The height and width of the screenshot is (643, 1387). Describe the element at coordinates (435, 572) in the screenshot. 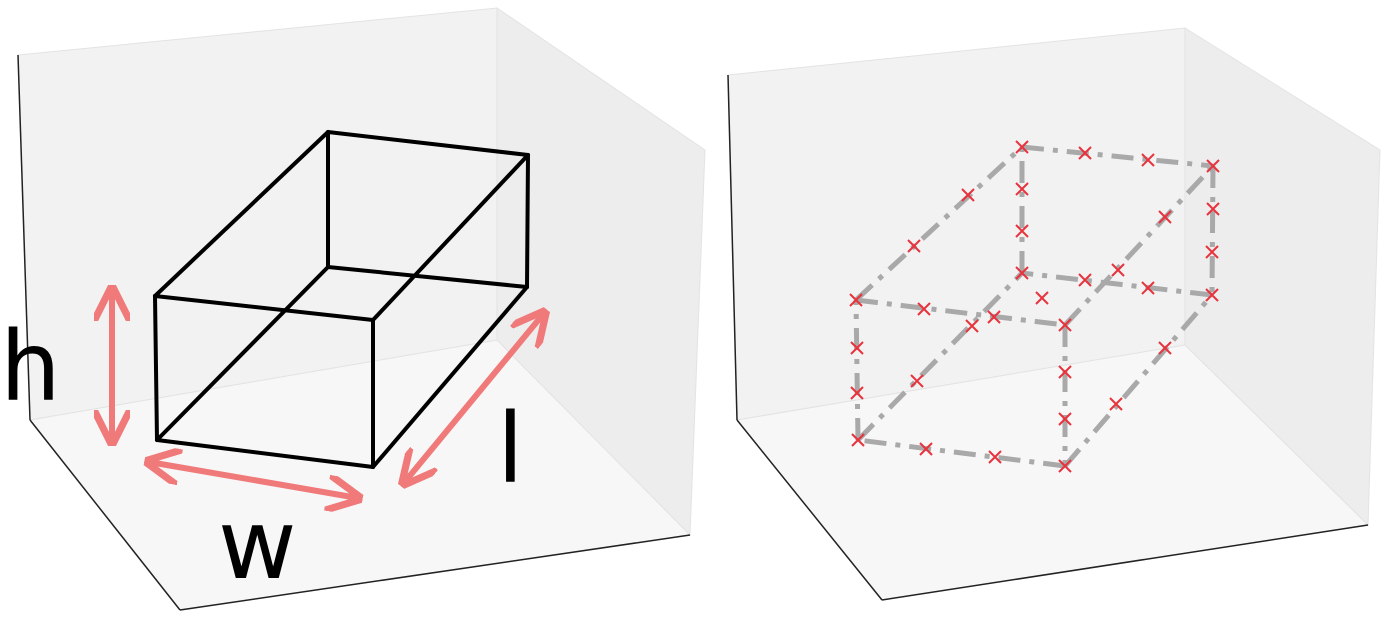

I see `left-axis-line-floor` at that location.